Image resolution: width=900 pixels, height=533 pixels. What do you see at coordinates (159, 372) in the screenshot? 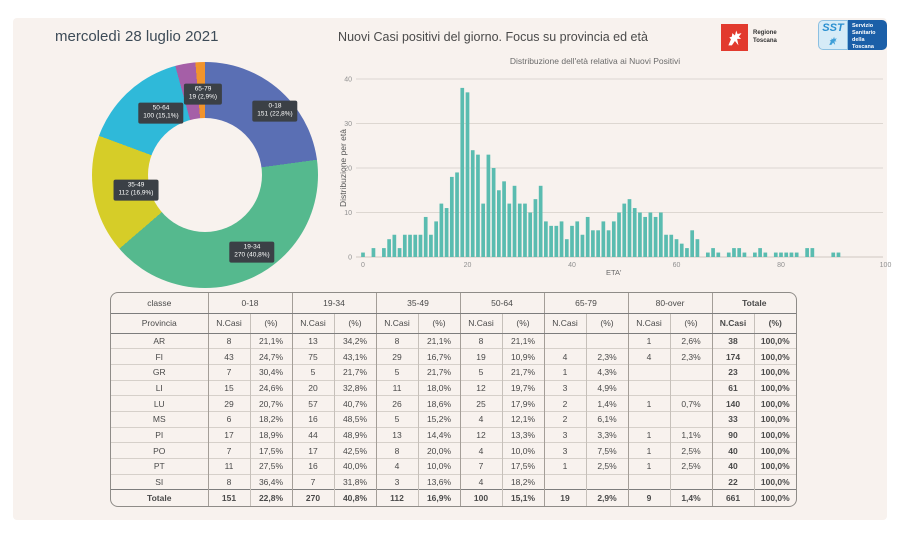
I see `province-cell: GR` at bounding box center [159, 372].